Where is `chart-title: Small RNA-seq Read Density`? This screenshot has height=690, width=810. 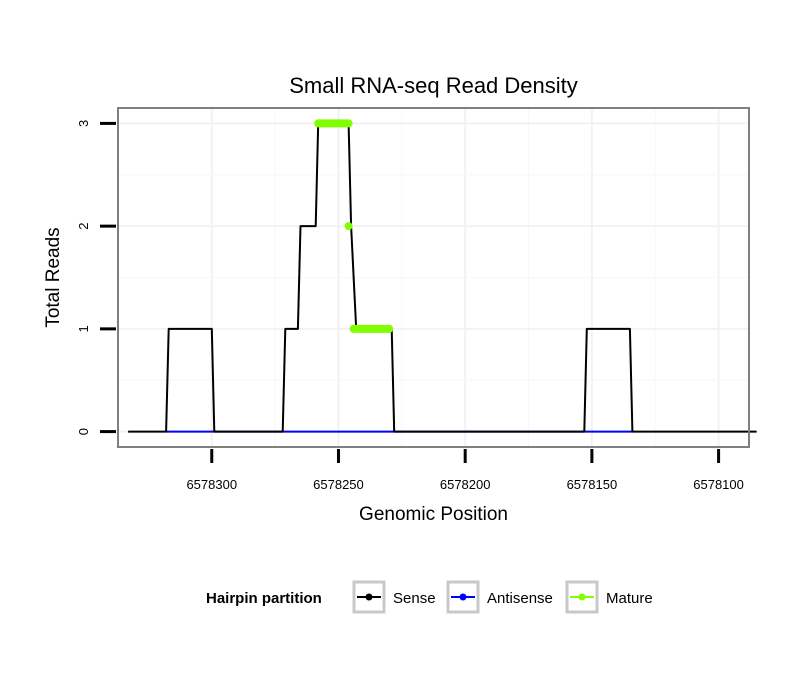
chart-title: Small RNA-seq Read Density is located at coordinates (433, 85).